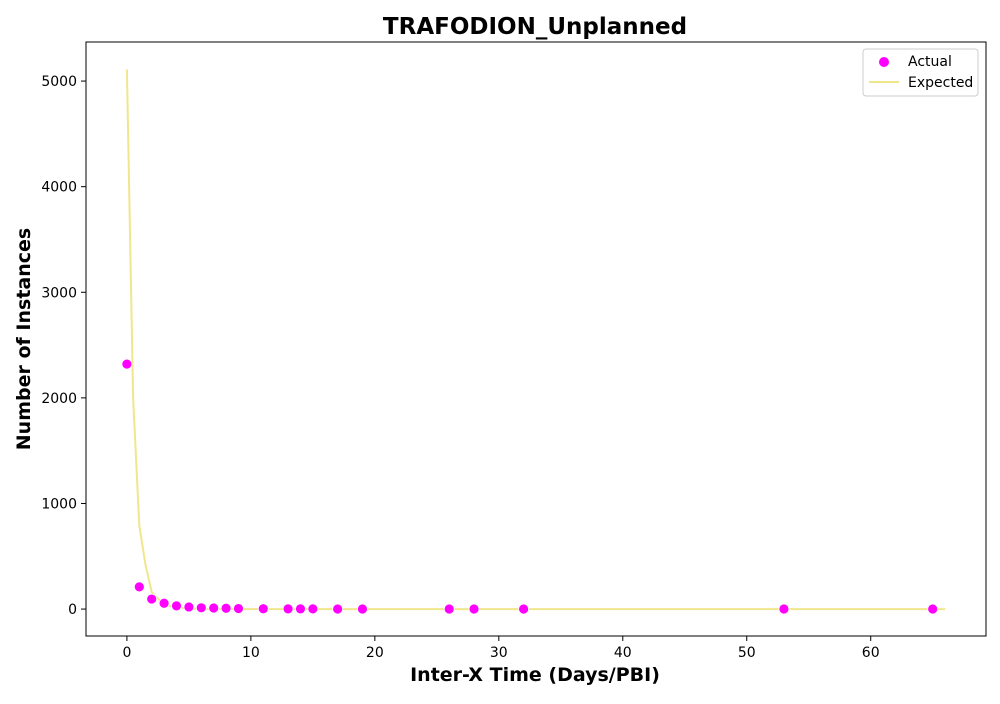  I want to click on y-tick-label: 1000, so click(59, 504).